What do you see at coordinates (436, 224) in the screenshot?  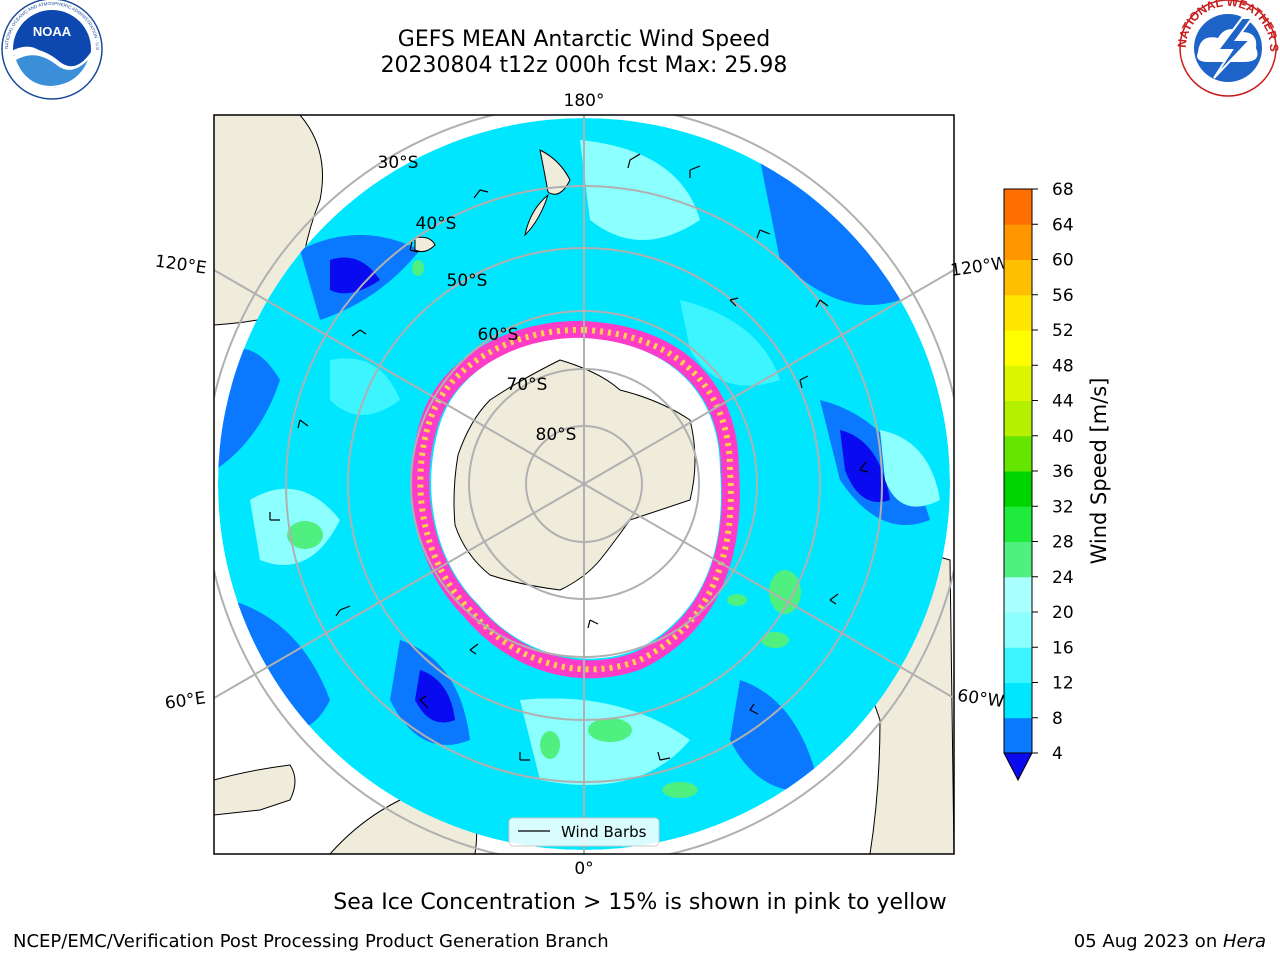 I see `lat-label-40s: 40°S` at bounding box center [436, 224].